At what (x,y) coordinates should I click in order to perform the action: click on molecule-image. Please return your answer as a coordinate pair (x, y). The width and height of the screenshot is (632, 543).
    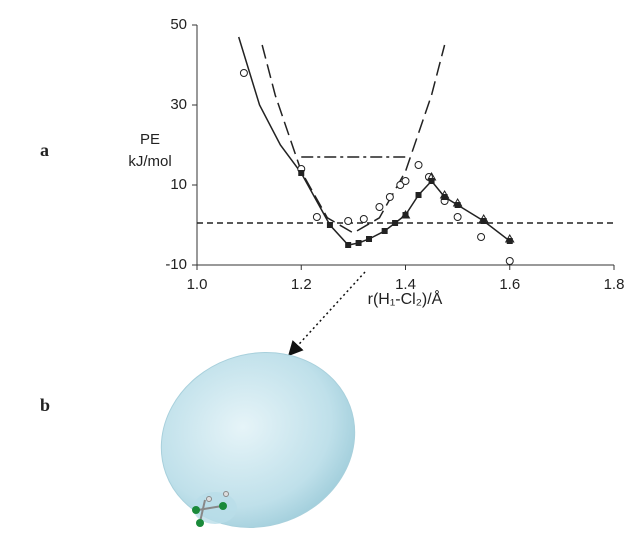
    Looking at the image, I should click on (258, 440).